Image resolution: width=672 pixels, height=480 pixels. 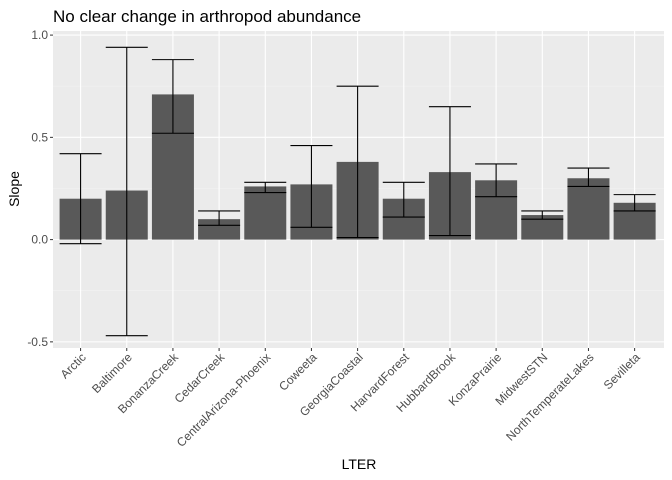 What do you see at coordinates (219, 229) in the screenshot?
I see `bar-CedarCreek` at bounding box center [219, 229].